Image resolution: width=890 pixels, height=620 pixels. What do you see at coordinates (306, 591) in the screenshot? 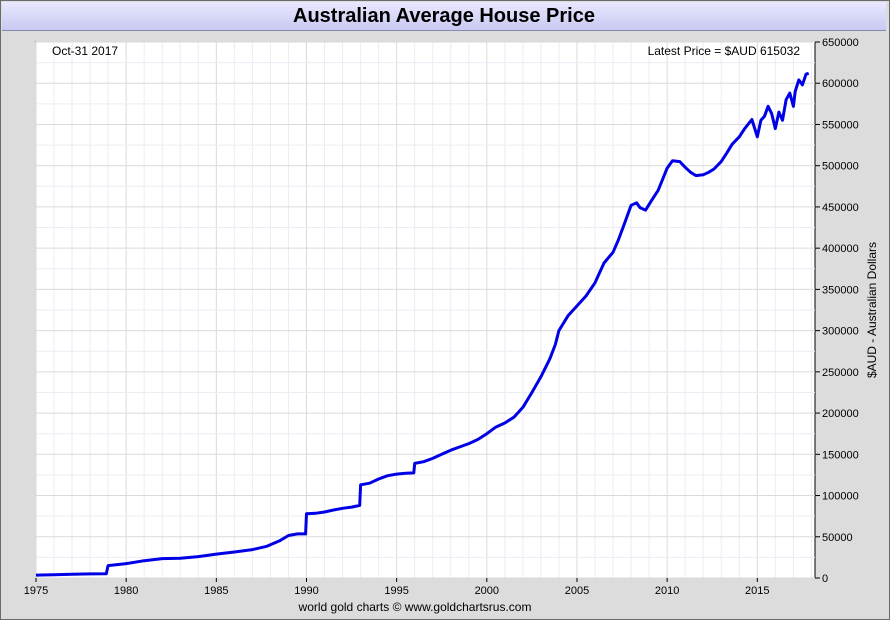
I see `x-tick-label: 1990` at bounding box center [306, 591].